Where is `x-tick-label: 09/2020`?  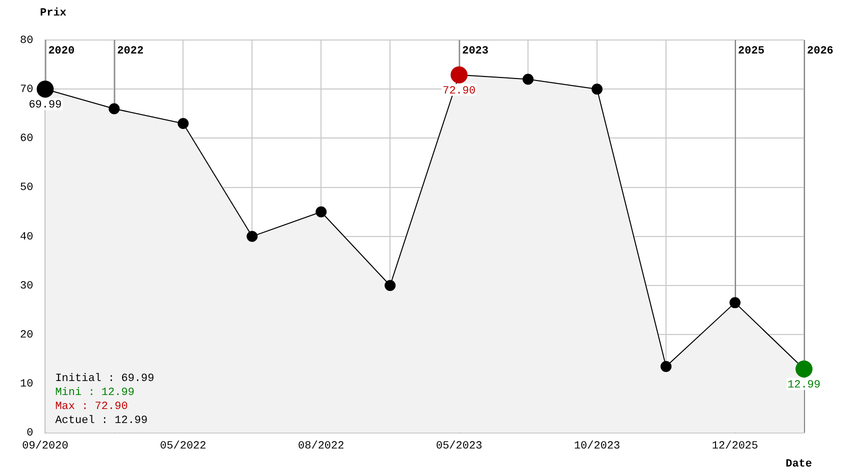 x-tick-label: 09/2020 is located at coordinates (45, 446).